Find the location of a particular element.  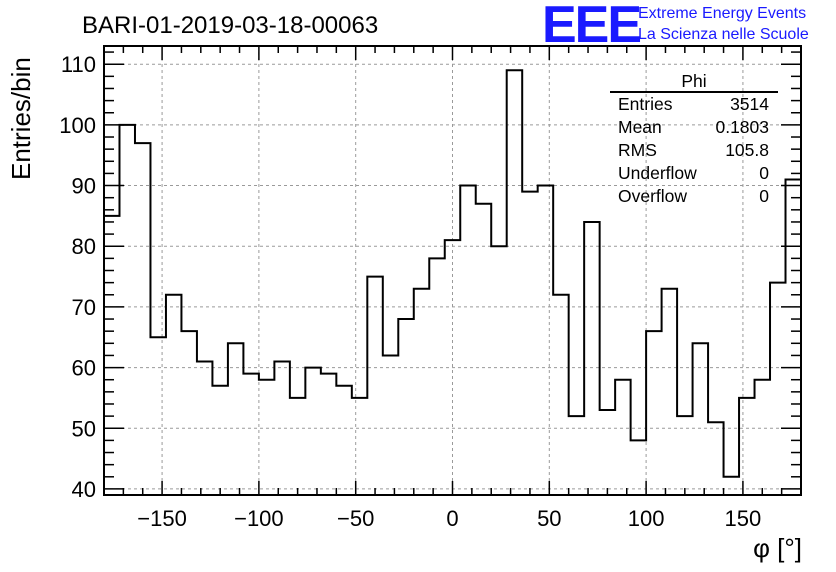

x-tick-label: 150 is located at coordinates (743, 518).